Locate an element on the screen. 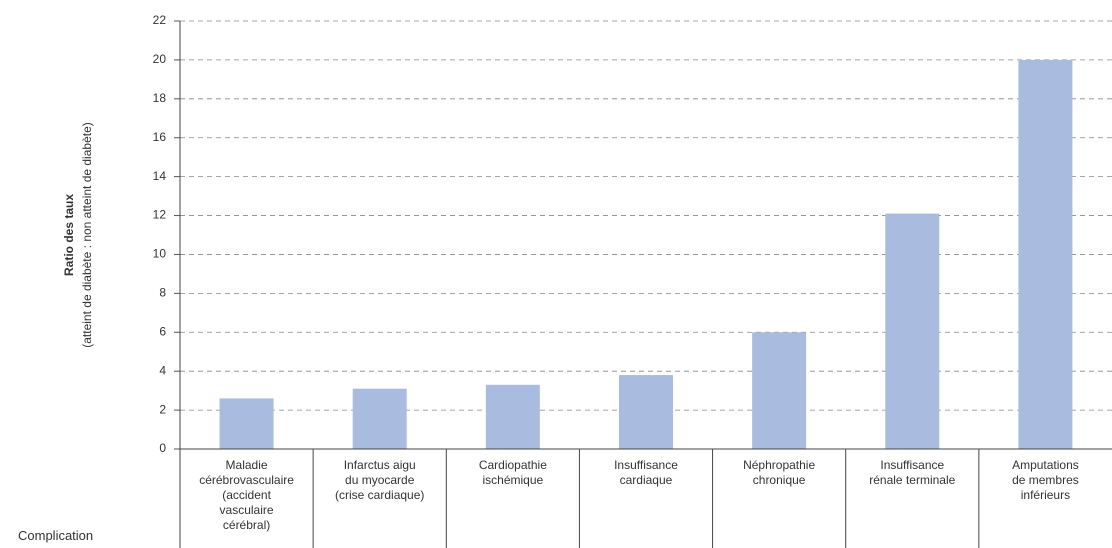  y-tick-label: 0 is located at coordinates (162, 448).